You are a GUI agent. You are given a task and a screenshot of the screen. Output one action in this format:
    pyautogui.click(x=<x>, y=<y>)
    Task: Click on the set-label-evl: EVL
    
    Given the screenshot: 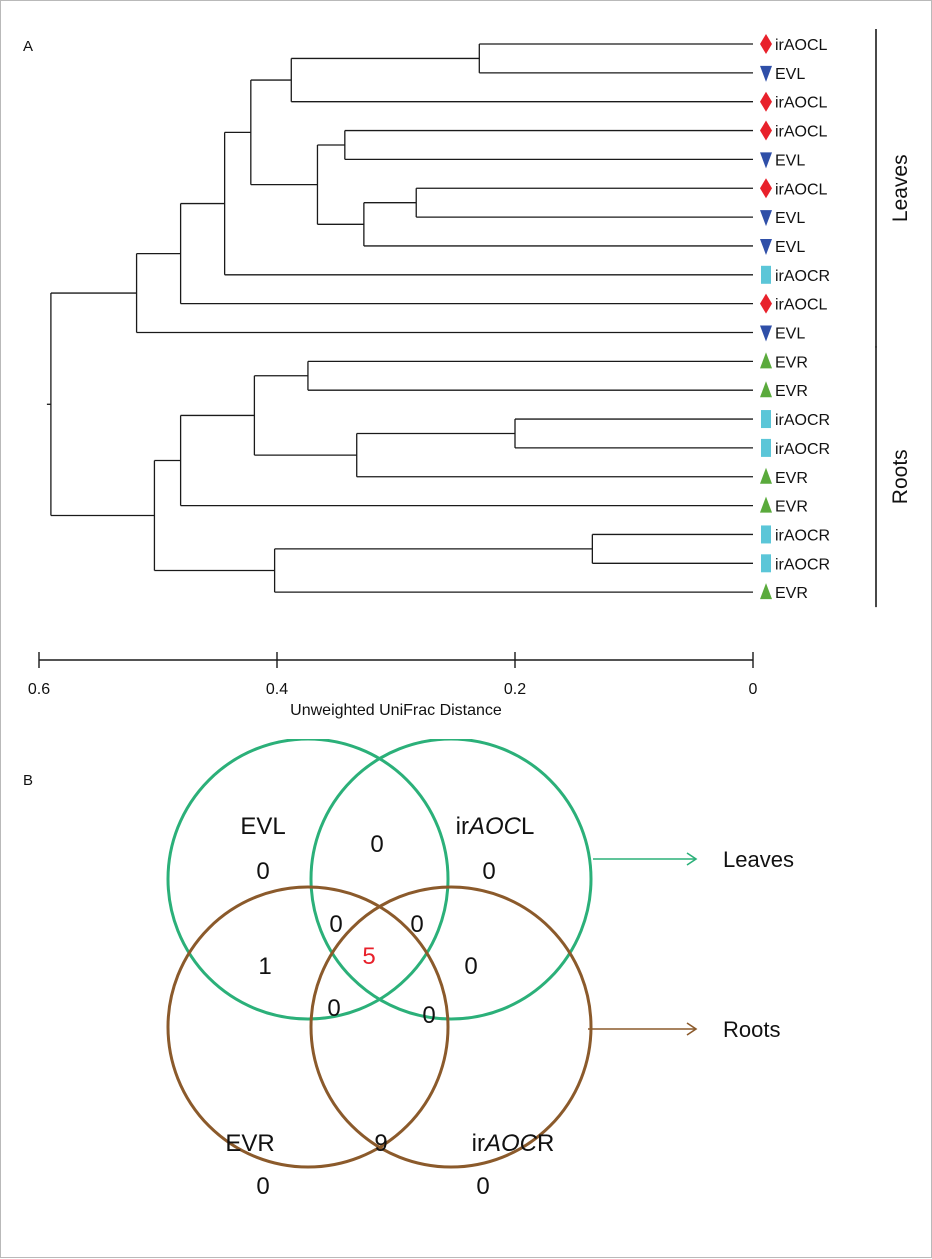 What is the action you would take?
    pyautogui.click(x=262, y=826)
    